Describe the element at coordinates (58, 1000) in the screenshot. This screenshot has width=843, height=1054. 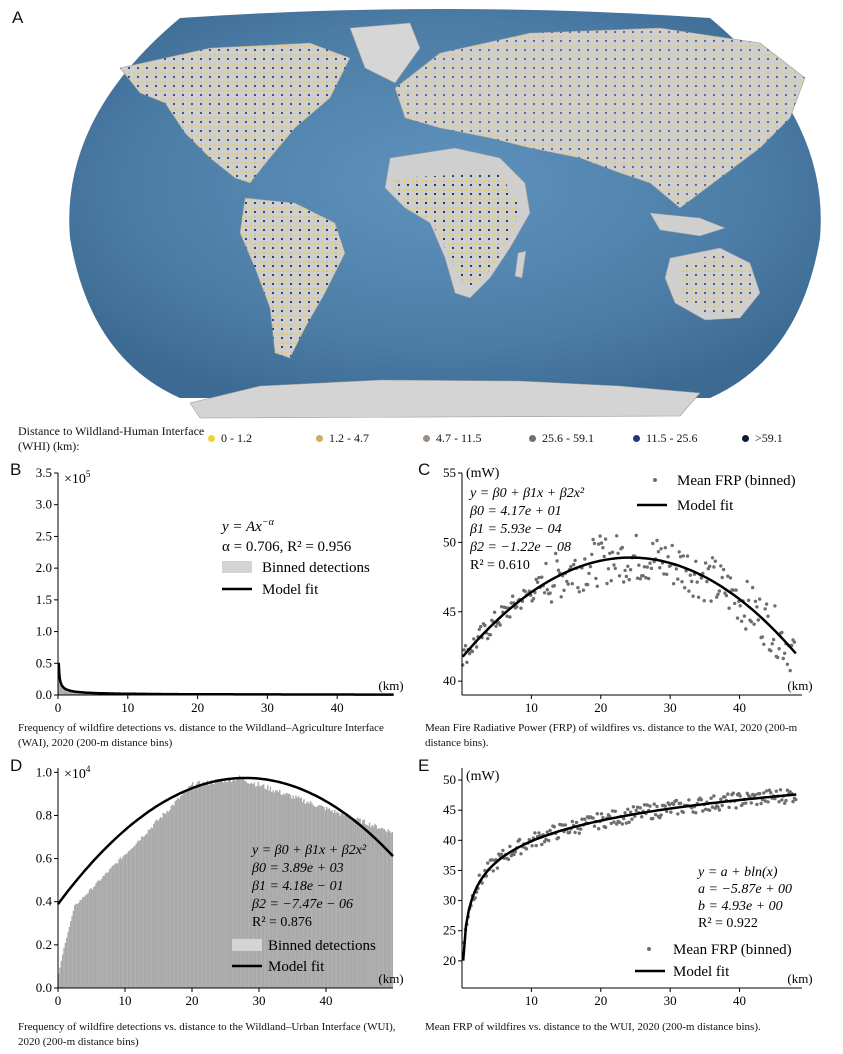
I see `x-tick-label: 0` at that location.